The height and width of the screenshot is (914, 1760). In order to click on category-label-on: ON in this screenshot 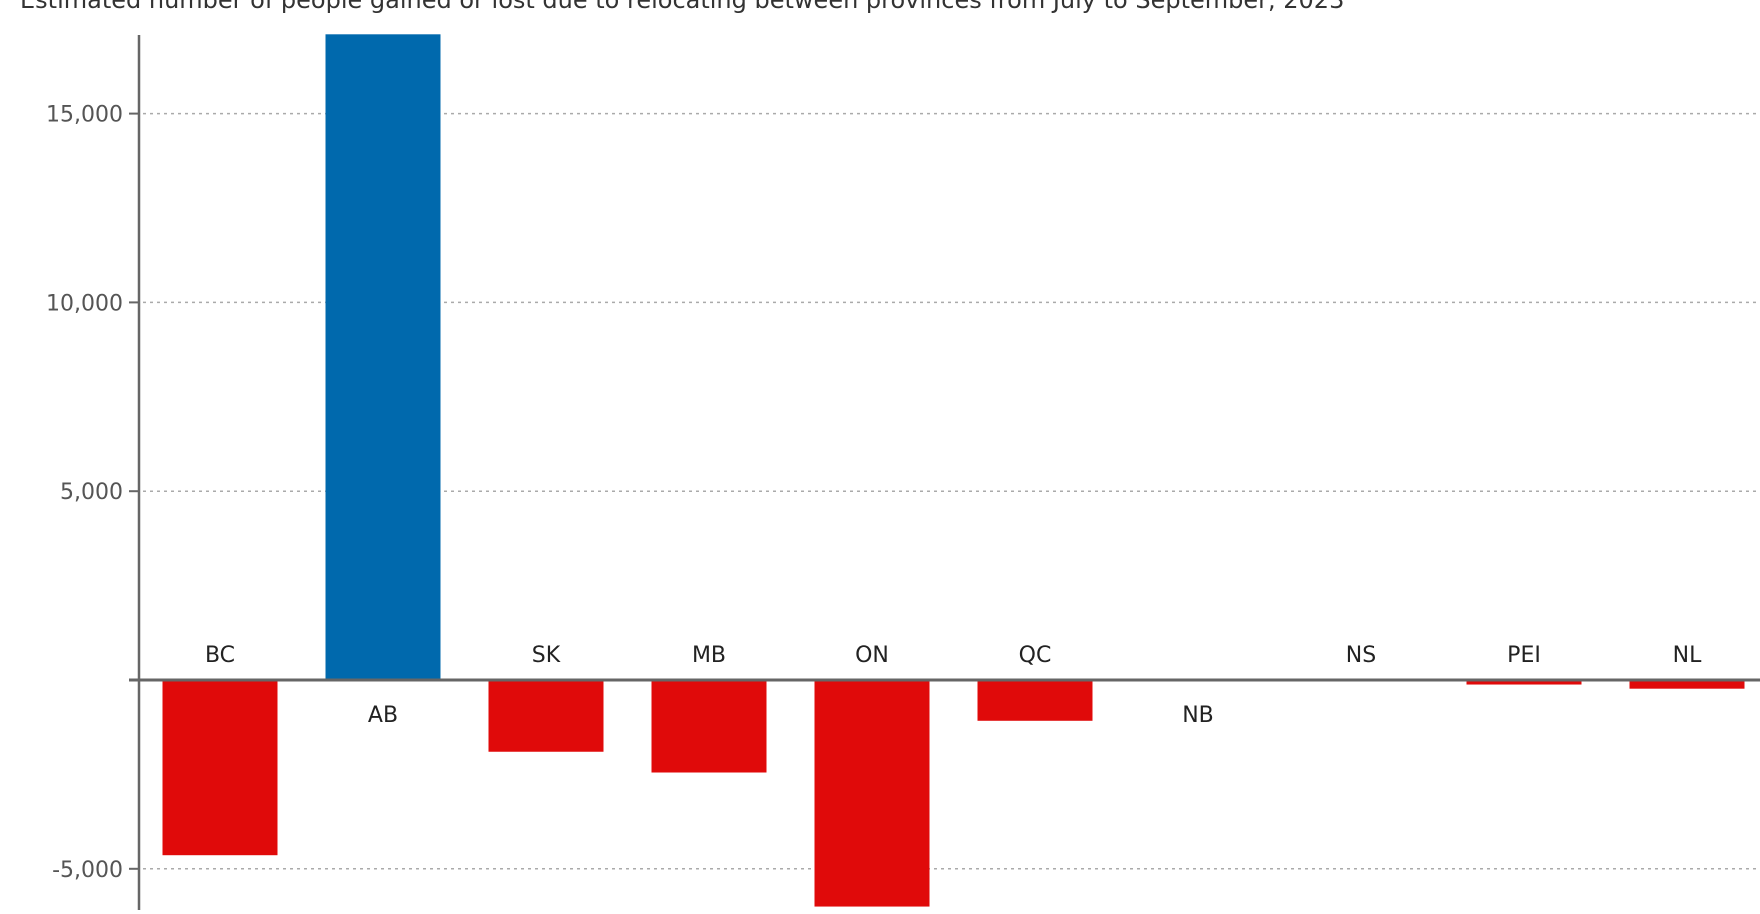, I will do `click(872, 655)`.